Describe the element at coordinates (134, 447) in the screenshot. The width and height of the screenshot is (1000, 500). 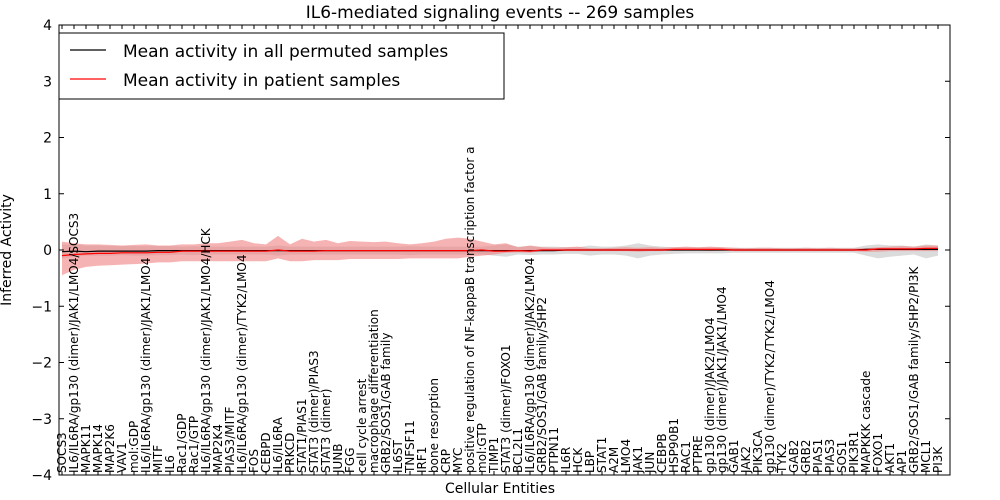
I see `x-tick-label: mol:GDP` at that location.